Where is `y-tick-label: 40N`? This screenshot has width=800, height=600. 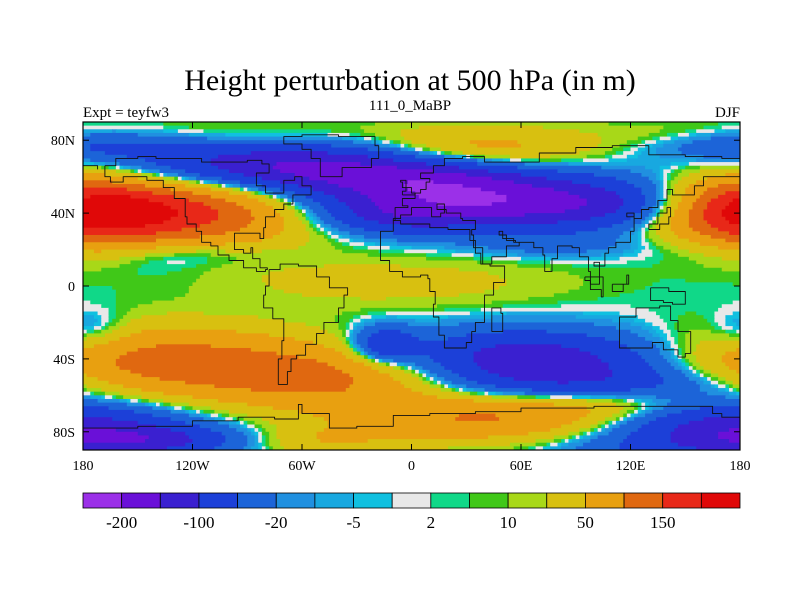 y-tick-label: 40N is located at coordinates (63, 214).